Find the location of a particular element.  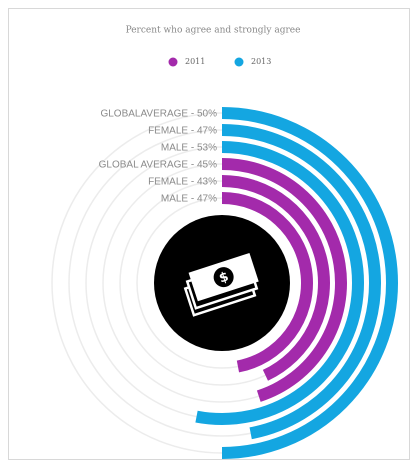

legend-label: 2011 is located at coordinates (195, 61).